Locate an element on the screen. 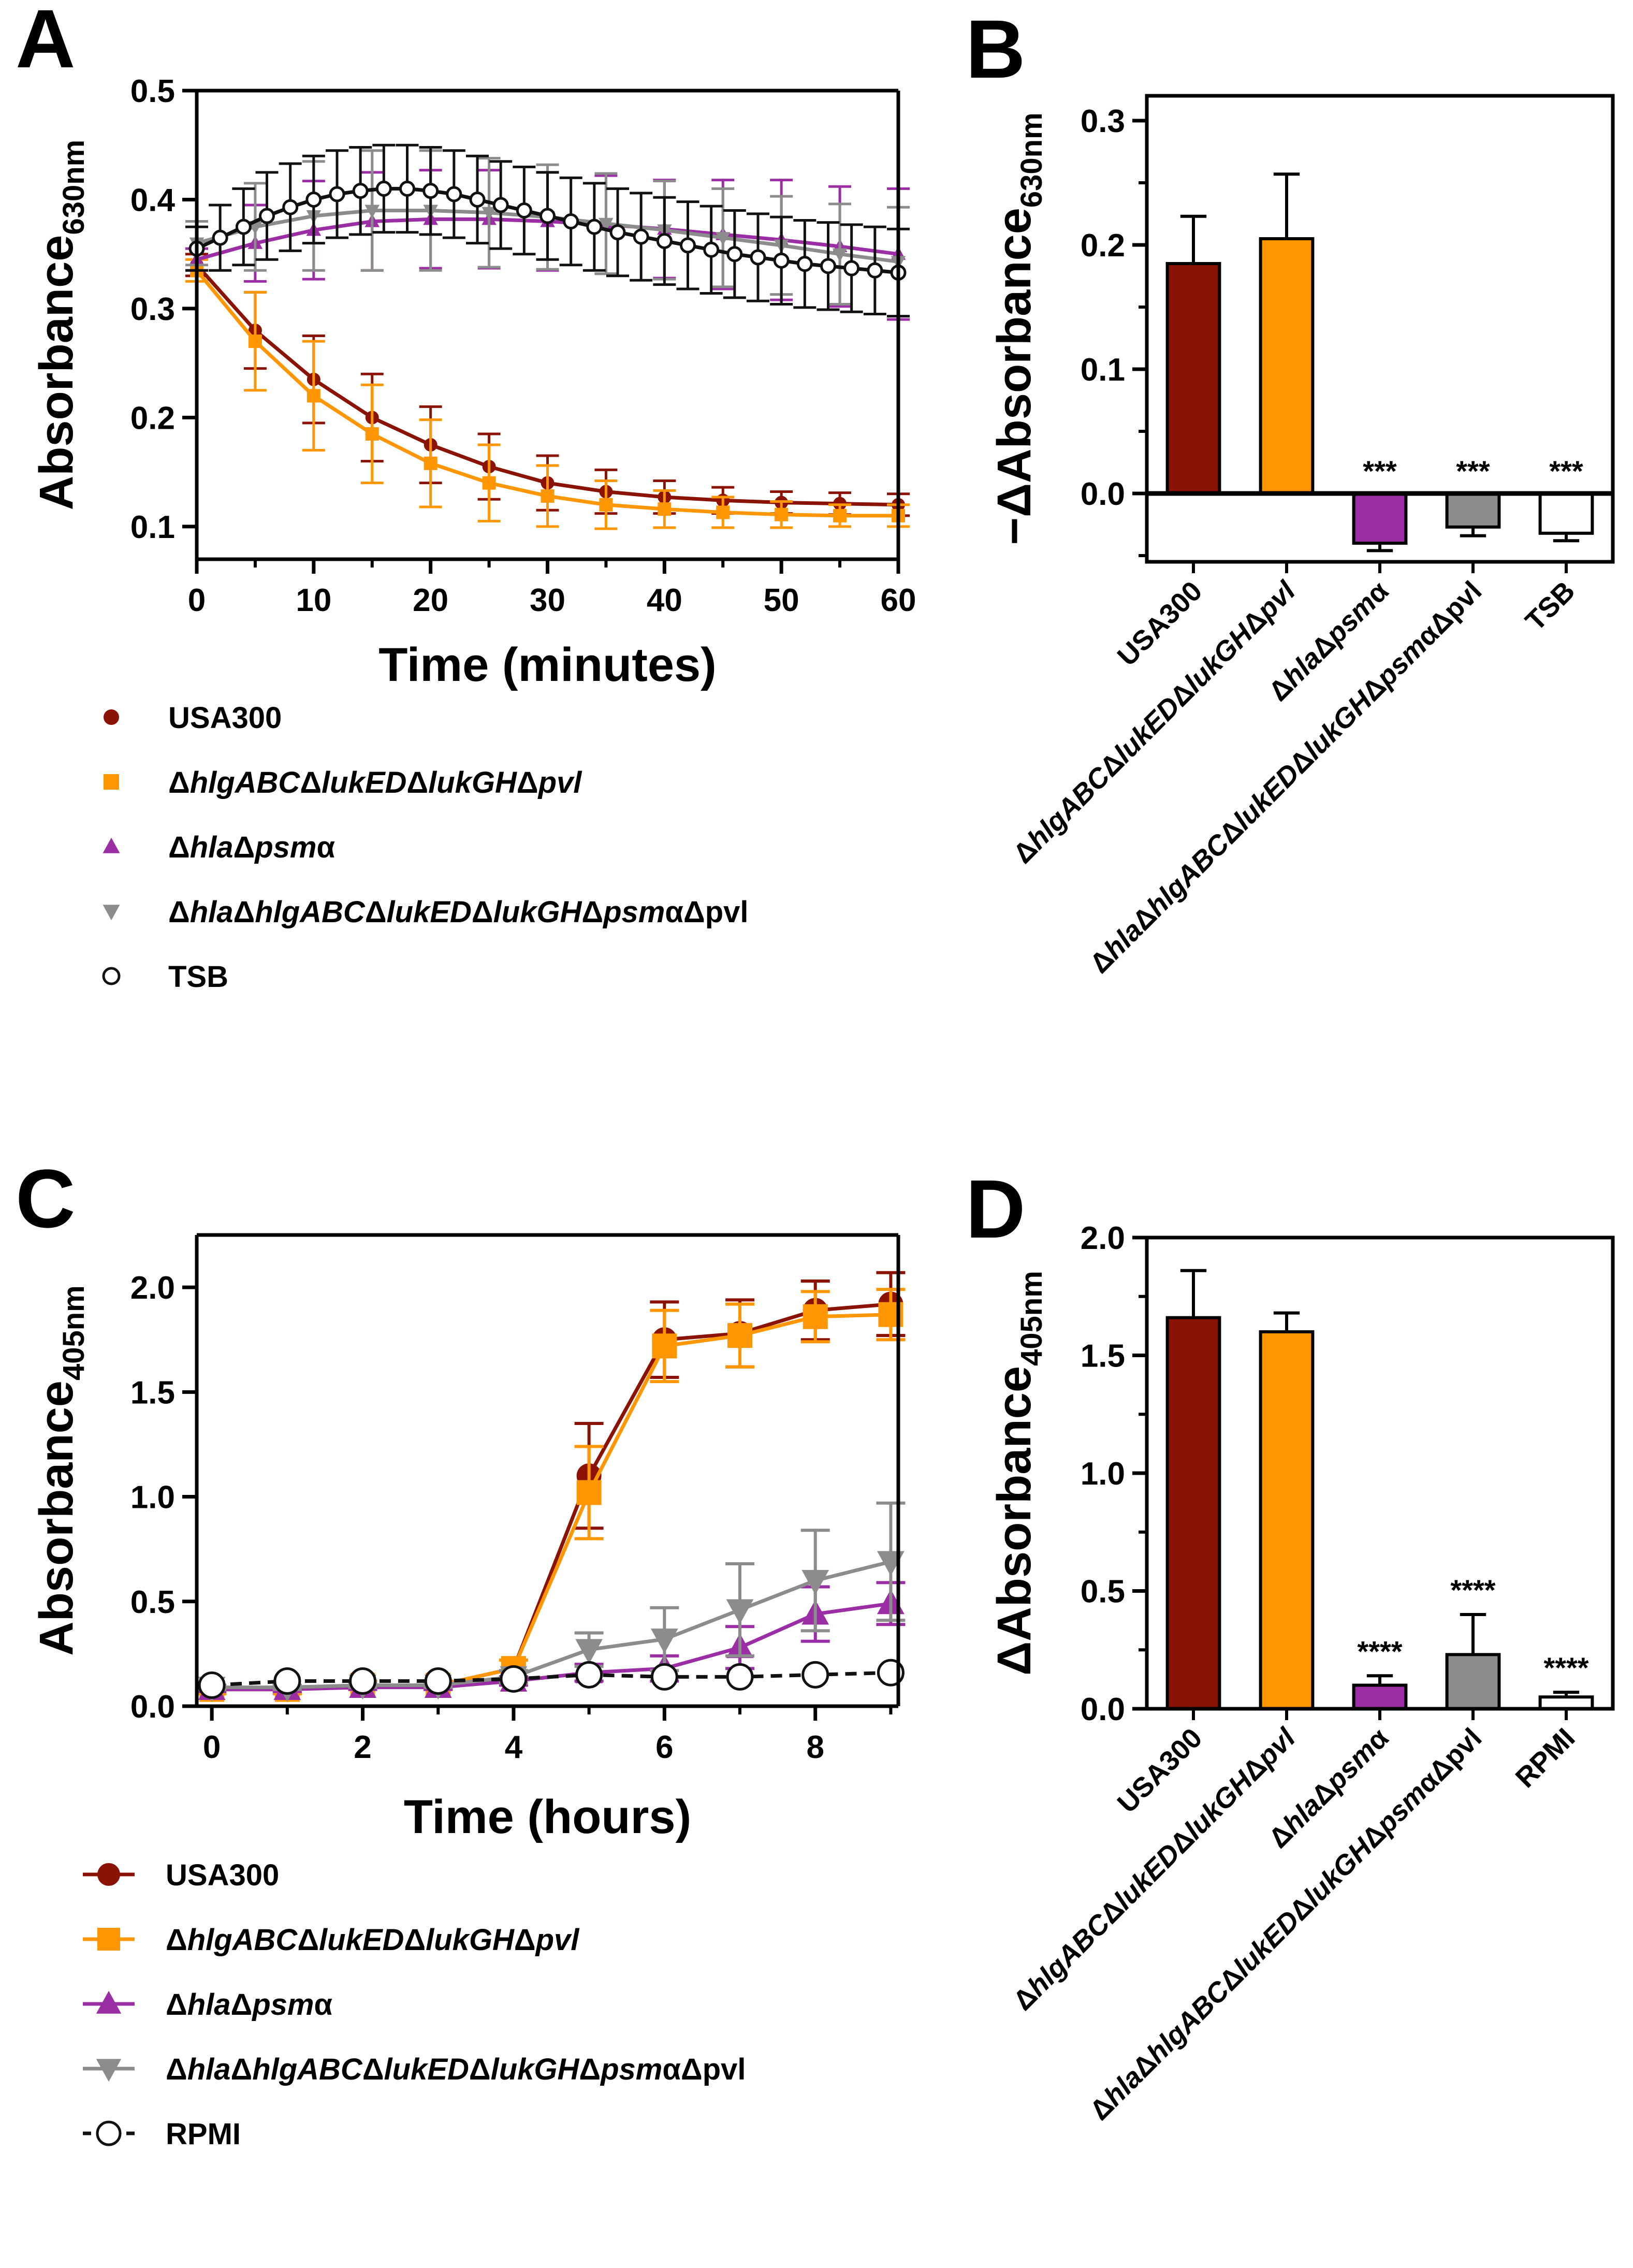 Image resolution: width=1633 pixels, height=2268 pixels. y-tick-label: 0.4 is located at coordinates (153, 200).